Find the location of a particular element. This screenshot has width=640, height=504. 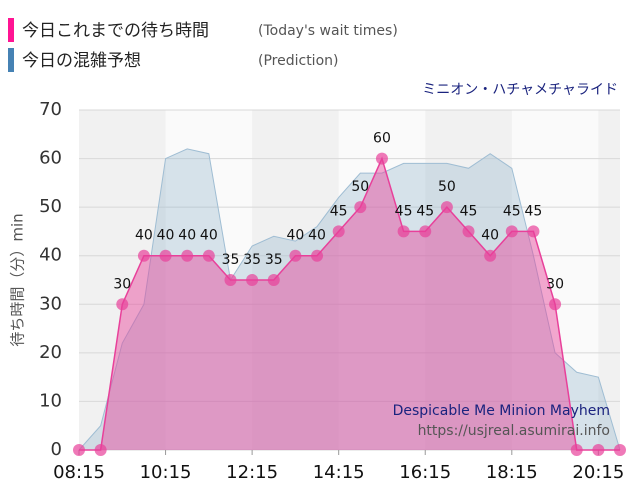

x-tick-label: 18:15 is located at coordinates (512, 472).